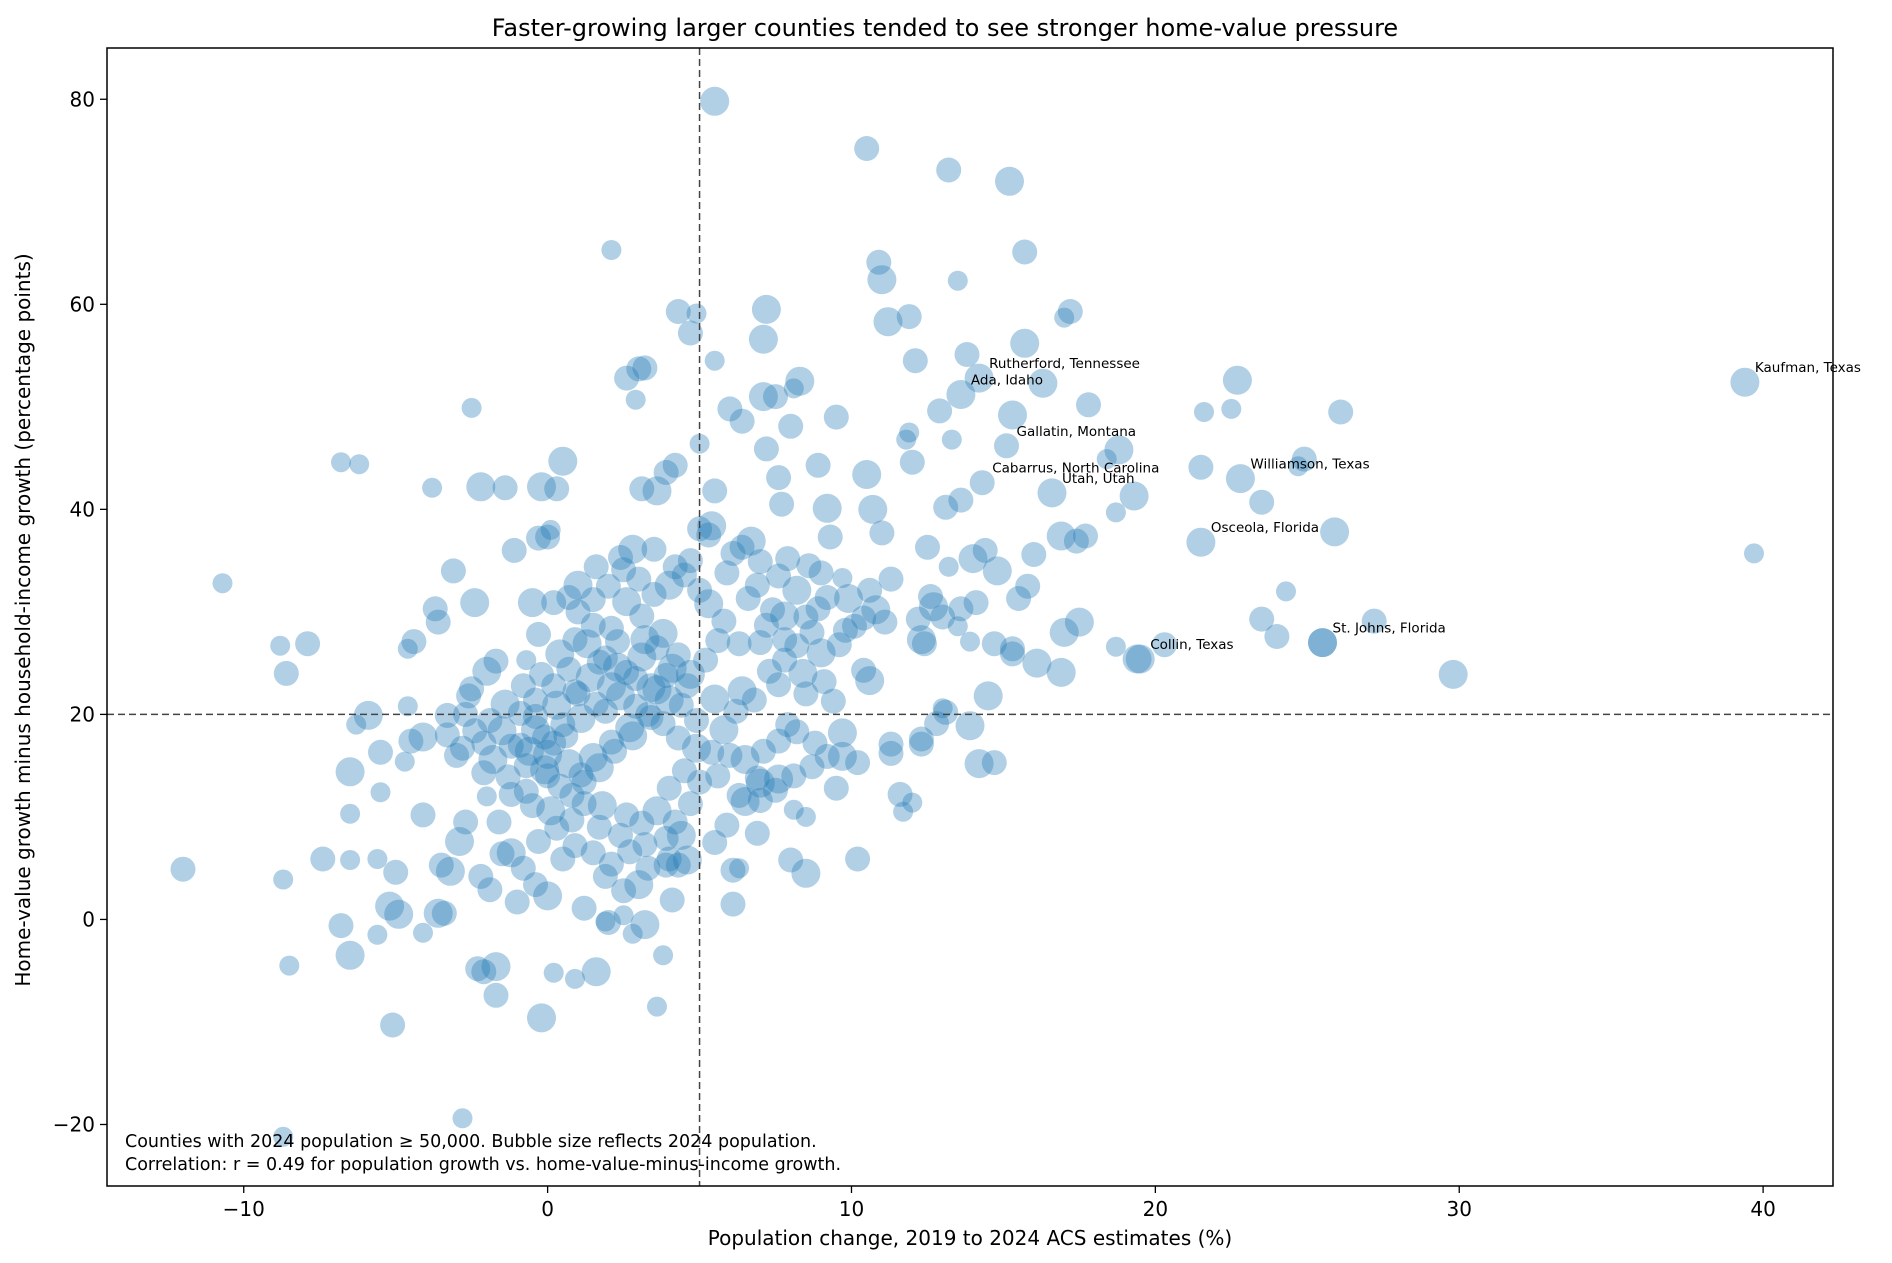  I want to click on y-axis-ticks: −20 0 20 40 60 80, so click(80, 611).